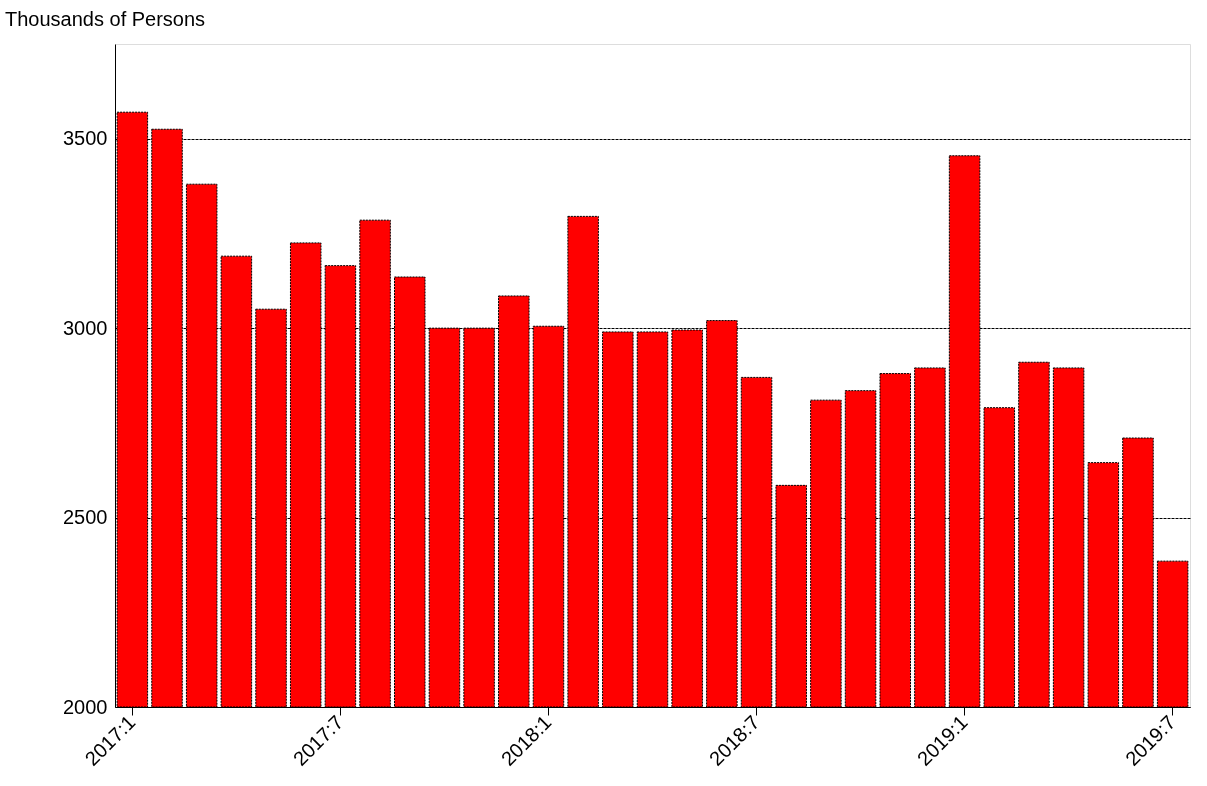 This screenshot has width=1207, height=786. I want to click on y-tick-label: 3500, so click(85, 138).